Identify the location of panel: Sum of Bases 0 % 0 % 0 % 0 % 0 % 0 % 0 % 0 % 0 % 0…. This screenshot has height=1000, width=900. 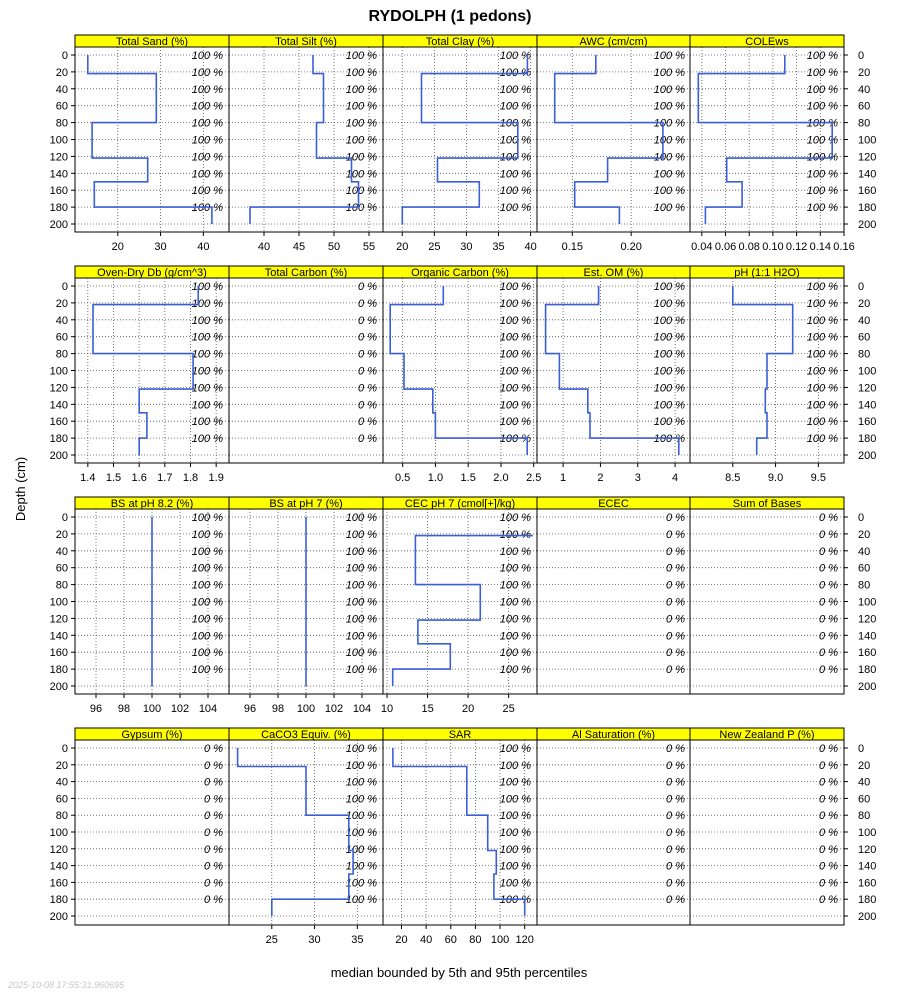
(767, 595).